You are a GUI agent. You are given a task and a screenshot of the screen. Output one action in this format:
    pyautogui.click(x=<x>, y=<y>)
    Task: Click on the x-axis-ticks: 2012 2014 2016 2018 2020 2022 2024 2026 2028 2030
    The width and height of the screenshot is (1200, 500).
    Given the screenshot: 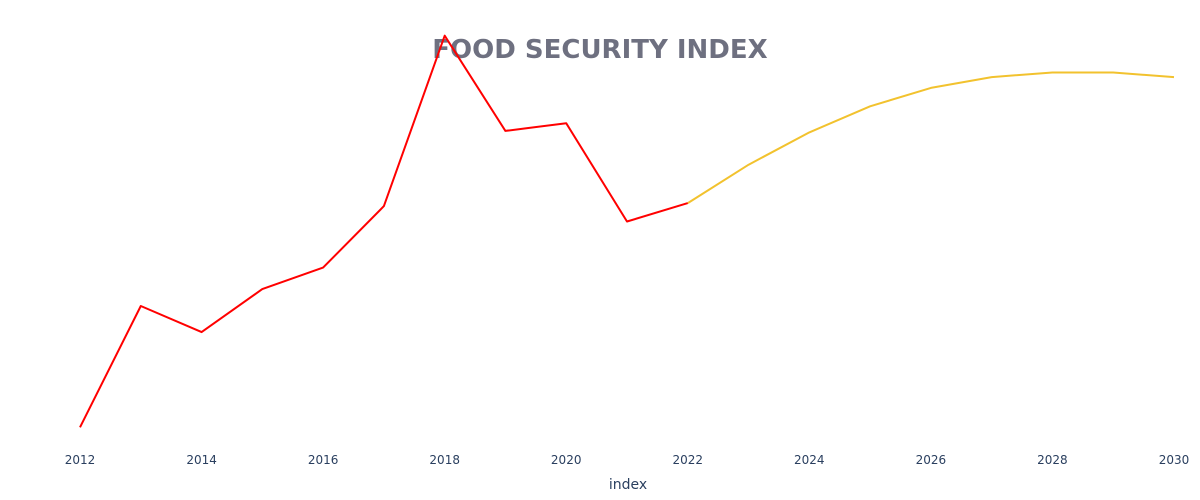 What is the action you would take?
    pyautogui.click(x=627, y=460)
    